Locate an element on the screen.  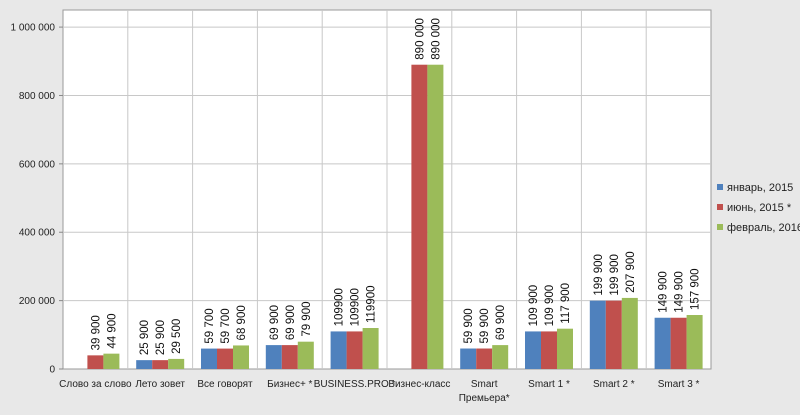
legend-label: июнь, 2015 * is located at coordinates (759, 208).